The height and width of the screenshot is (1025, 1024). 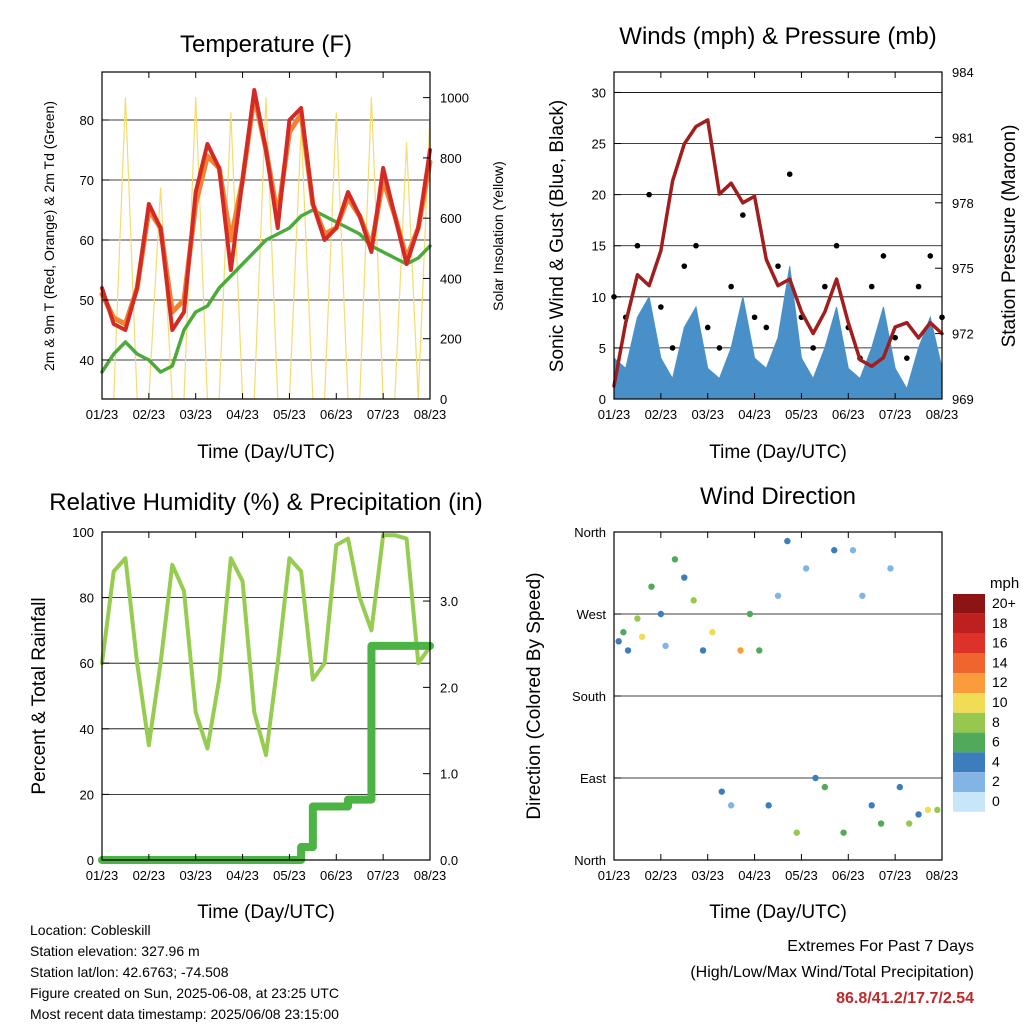 I want to click on x-tick-label: 08/23, so click(x=942, y=875).